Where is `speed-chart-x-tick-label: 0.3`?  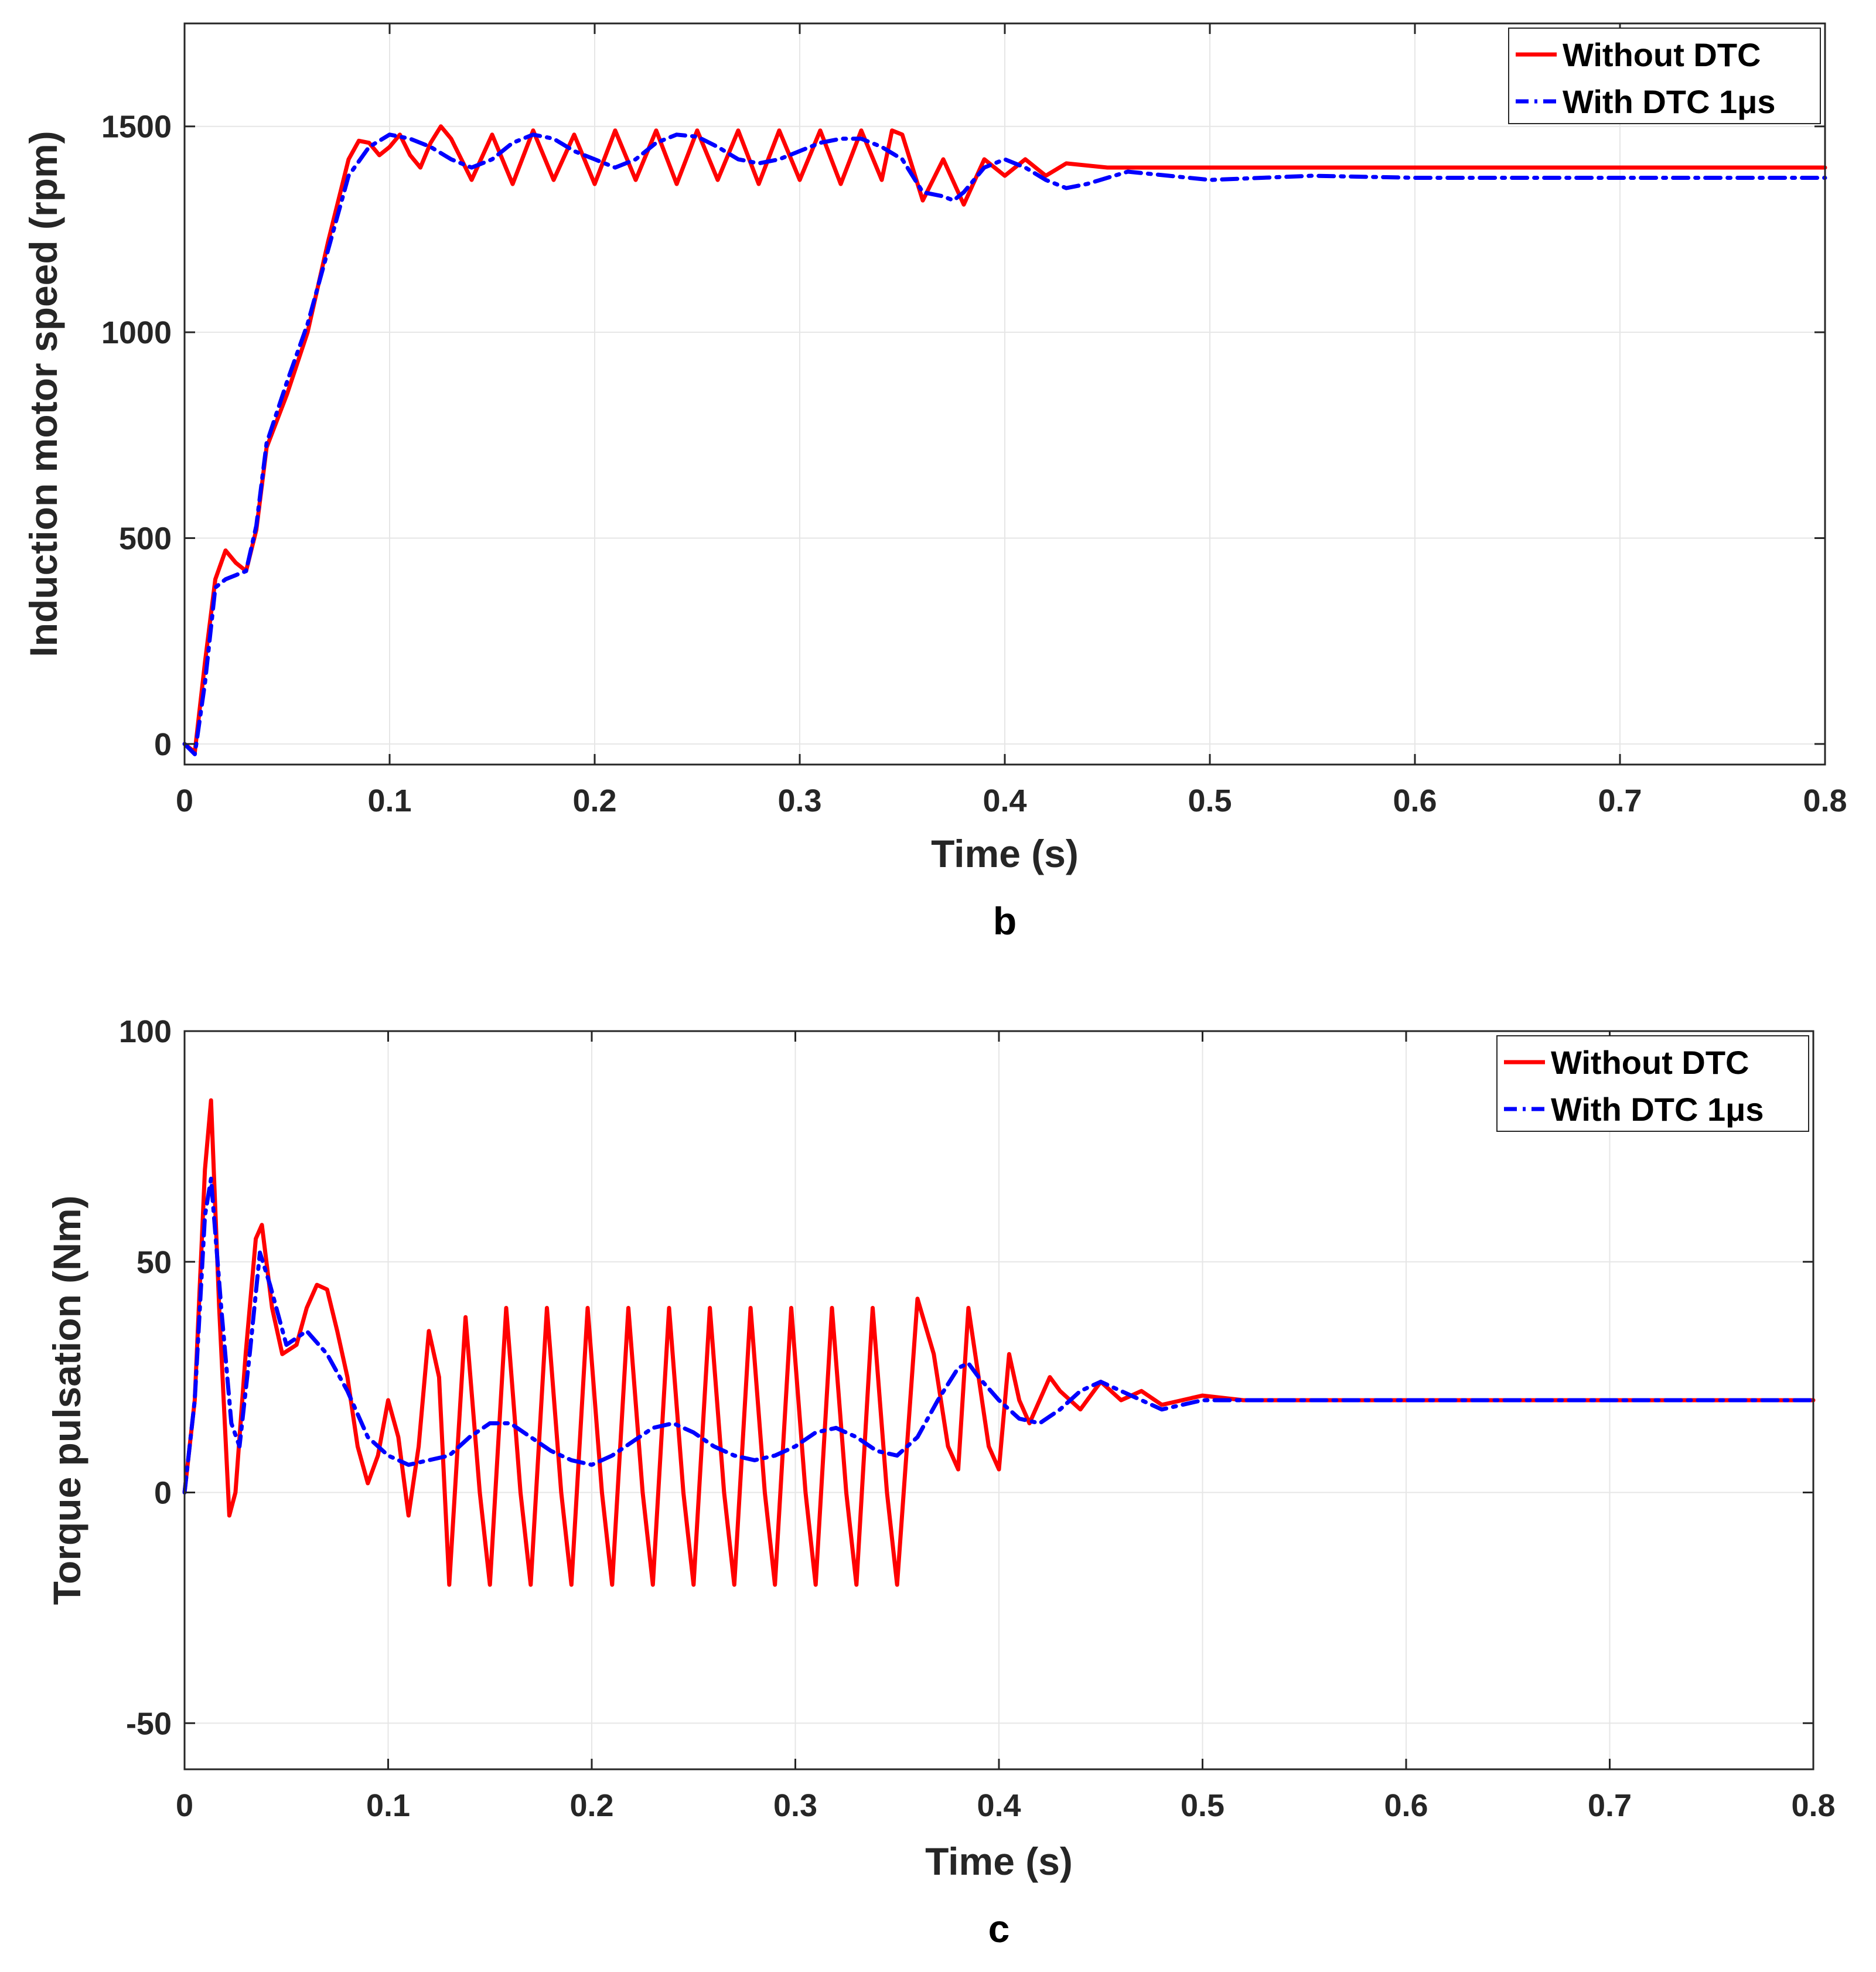 speed-chart-x-tick-label: 0.3 is located at coordinates (799, 800).